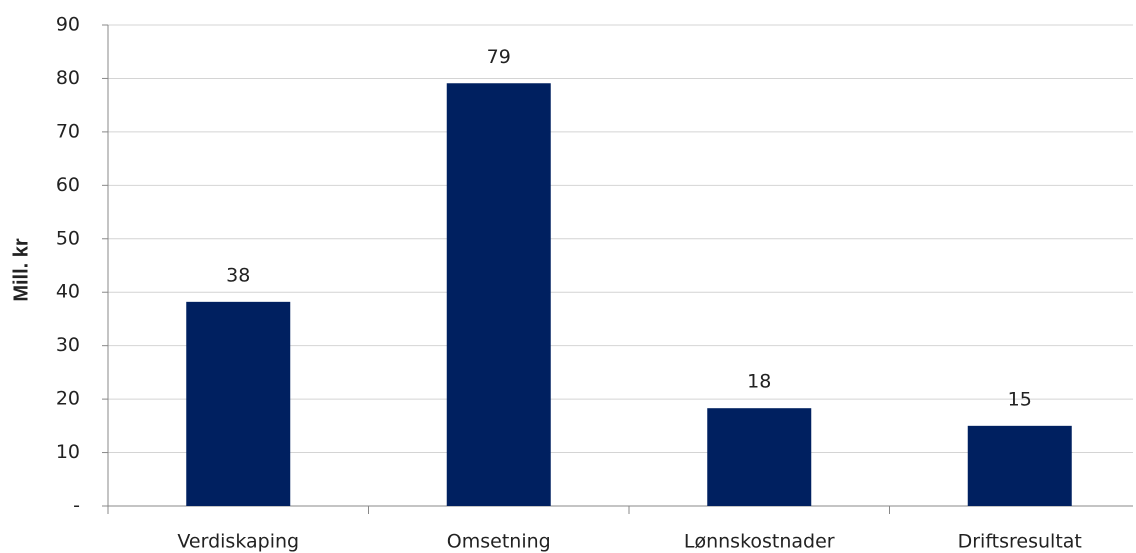 The width and height of the screenshot is (1136, 553). Describe the element at coordinates (759, 542) in the screenshot. I see `x-tick-label: Lønnskostnader` at that location.